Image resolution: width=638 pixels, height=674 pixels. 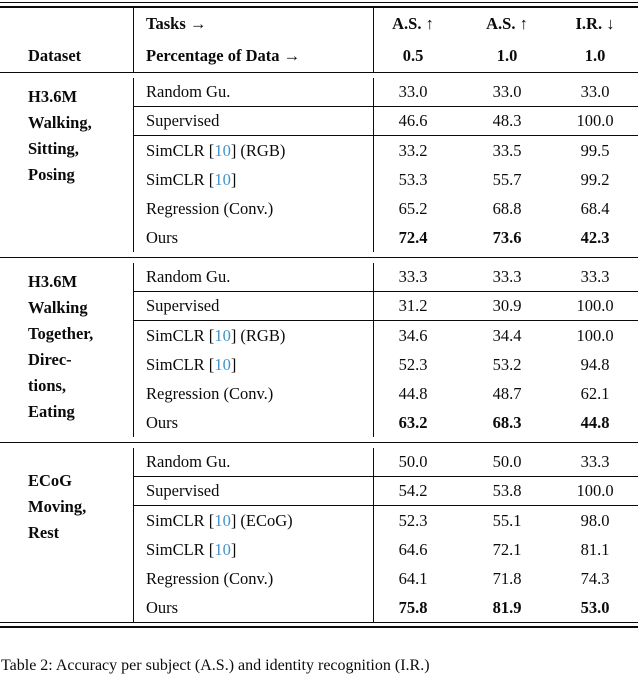 I want to click on value-cell: 53.8, so click(x=507, y=491).